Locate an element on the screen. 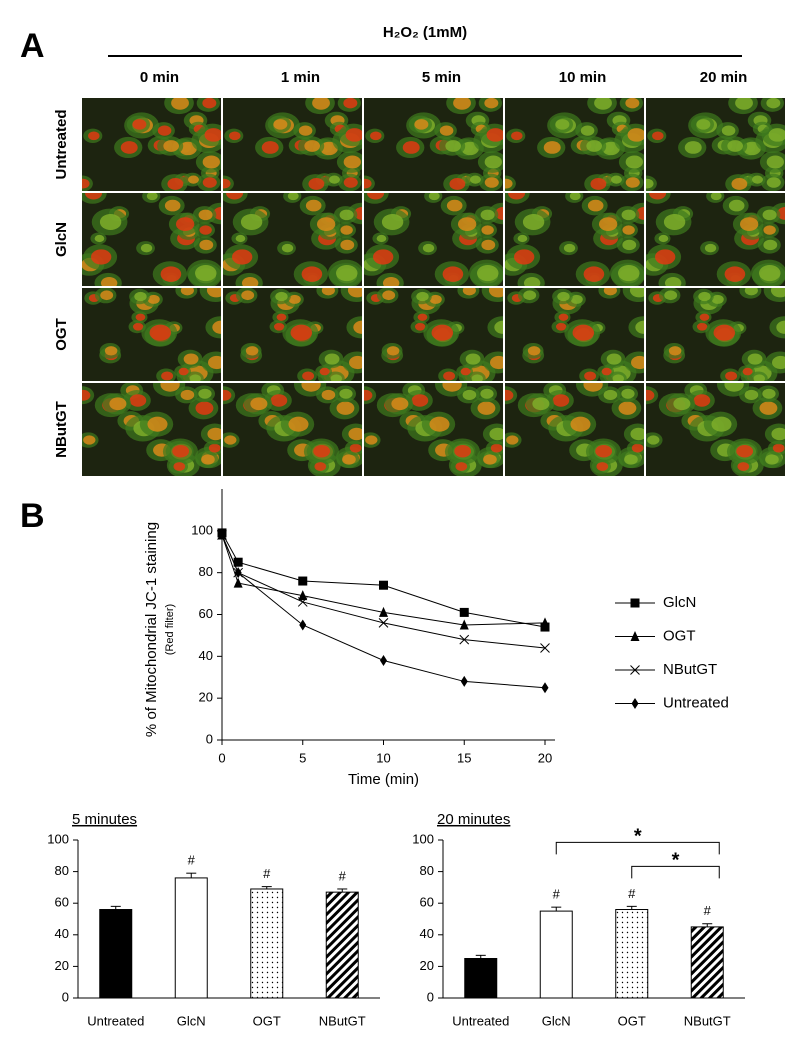  legend-label: GlcN is located at coordinates (679, 602).